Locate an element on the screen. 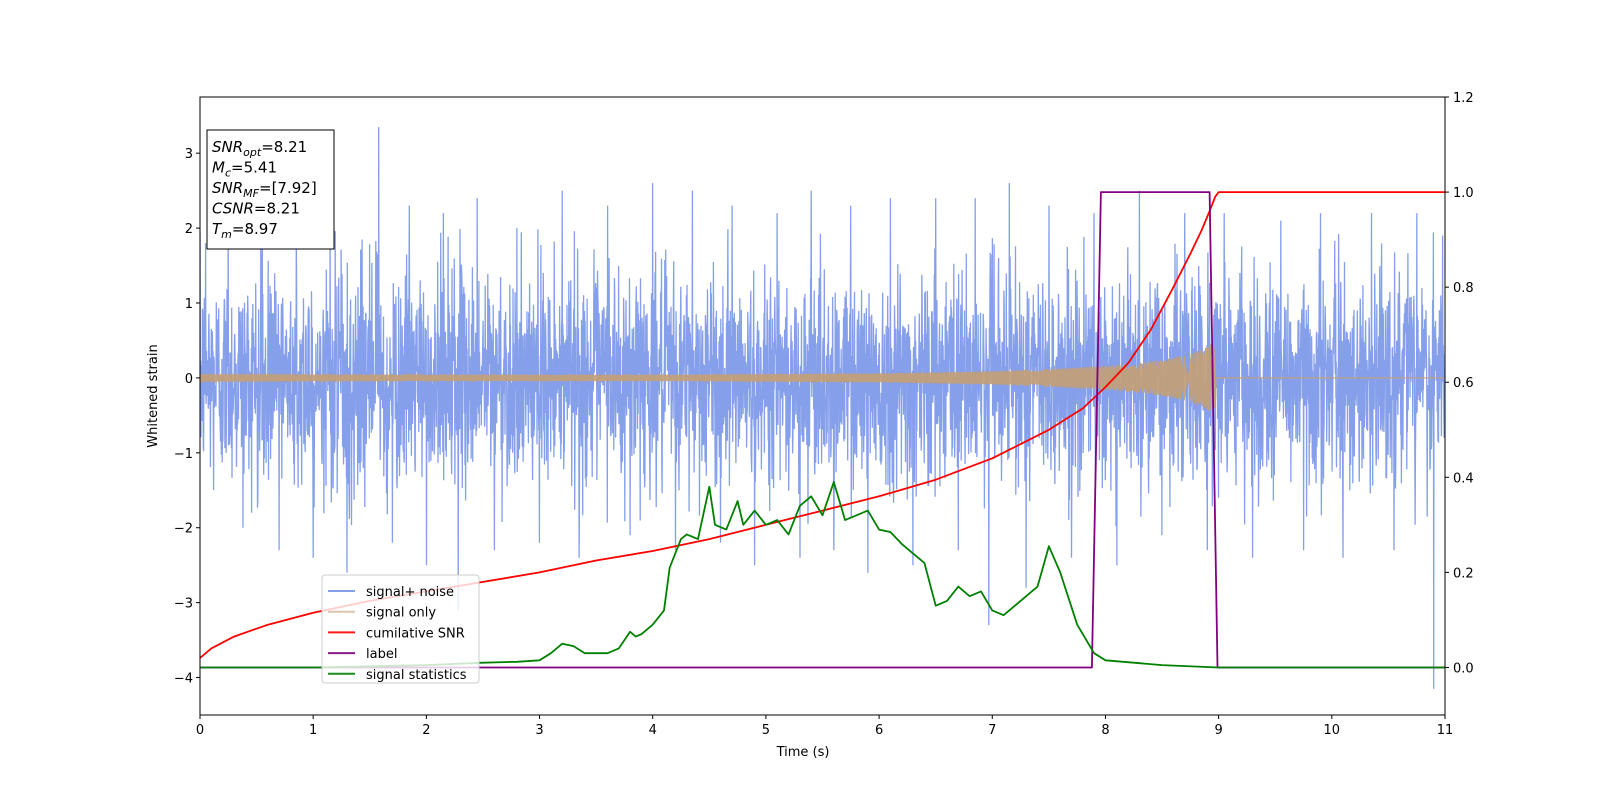  info-box-symbol: T is located at coordinates (217, 229).